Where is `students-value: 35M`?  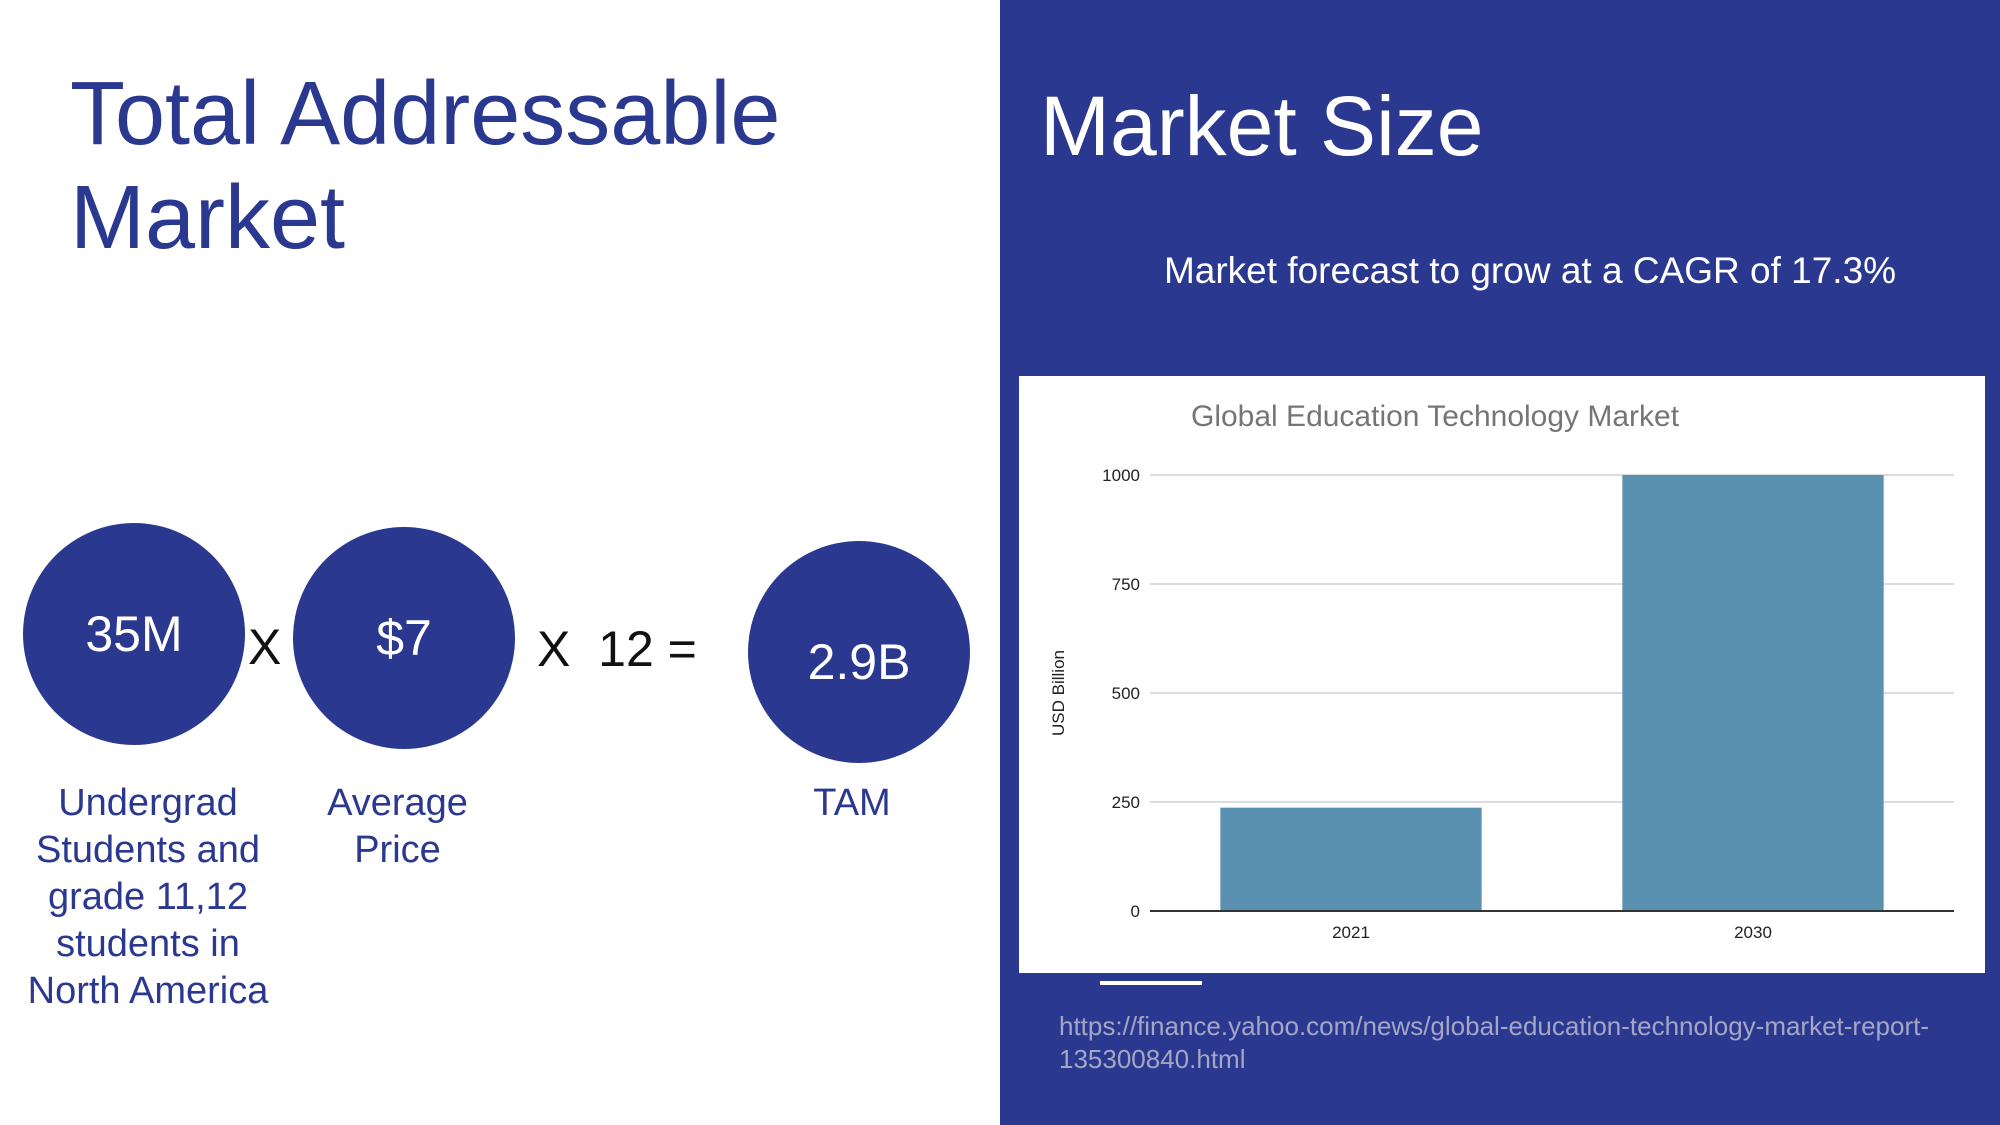 students-value: 35M is located at coordinates (134, 634).